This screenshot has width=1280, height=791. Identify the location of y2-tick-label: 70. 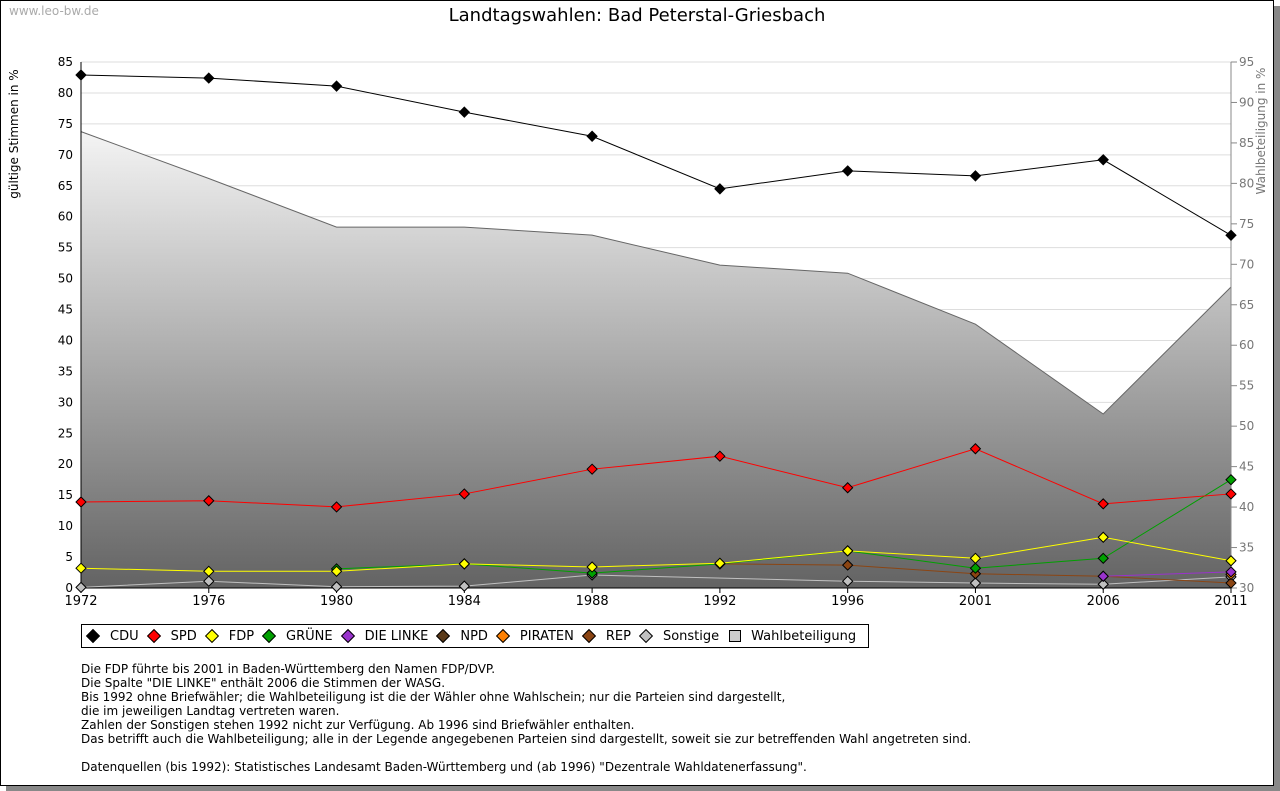
(1246, 264).